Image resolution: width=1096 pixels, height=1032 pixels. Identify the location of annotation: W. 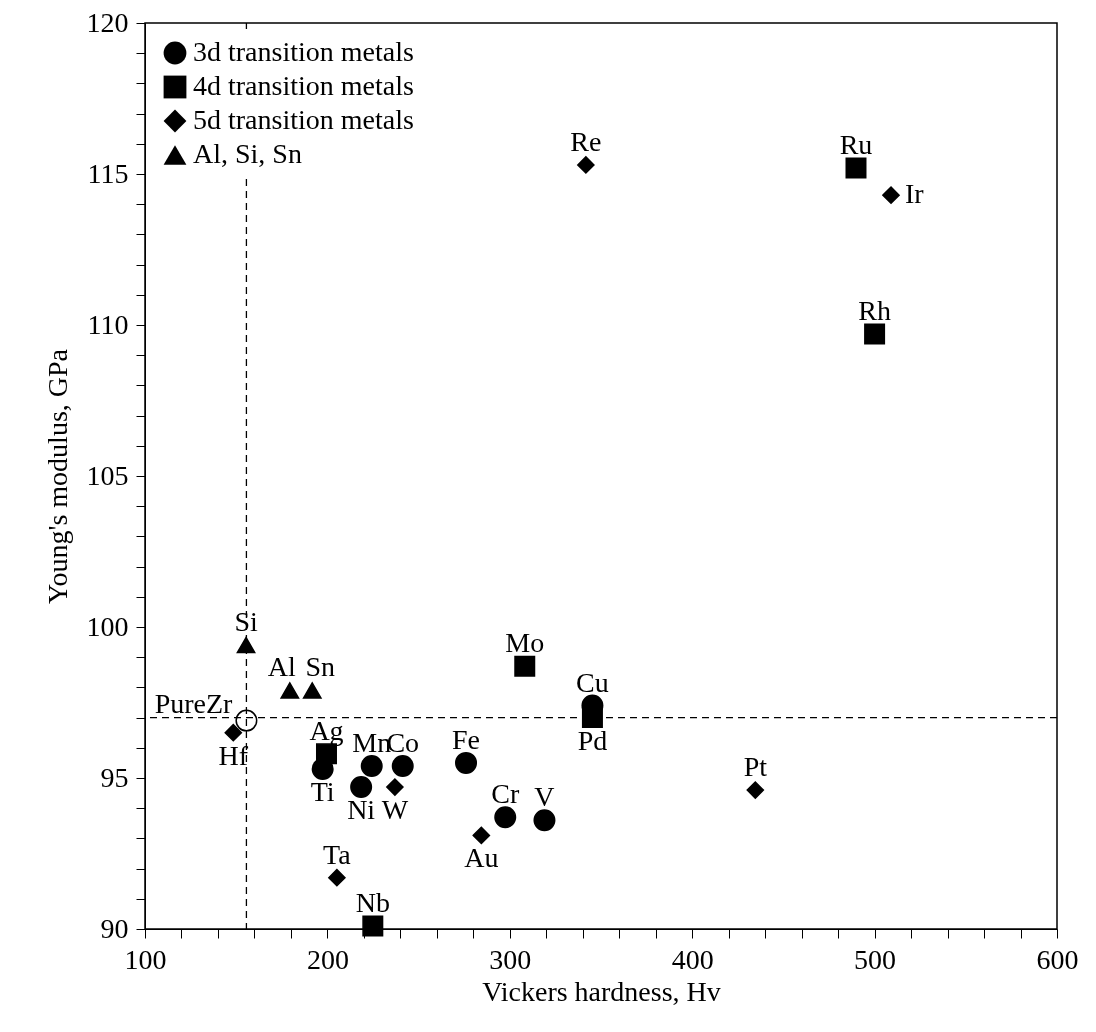
(395, 810).